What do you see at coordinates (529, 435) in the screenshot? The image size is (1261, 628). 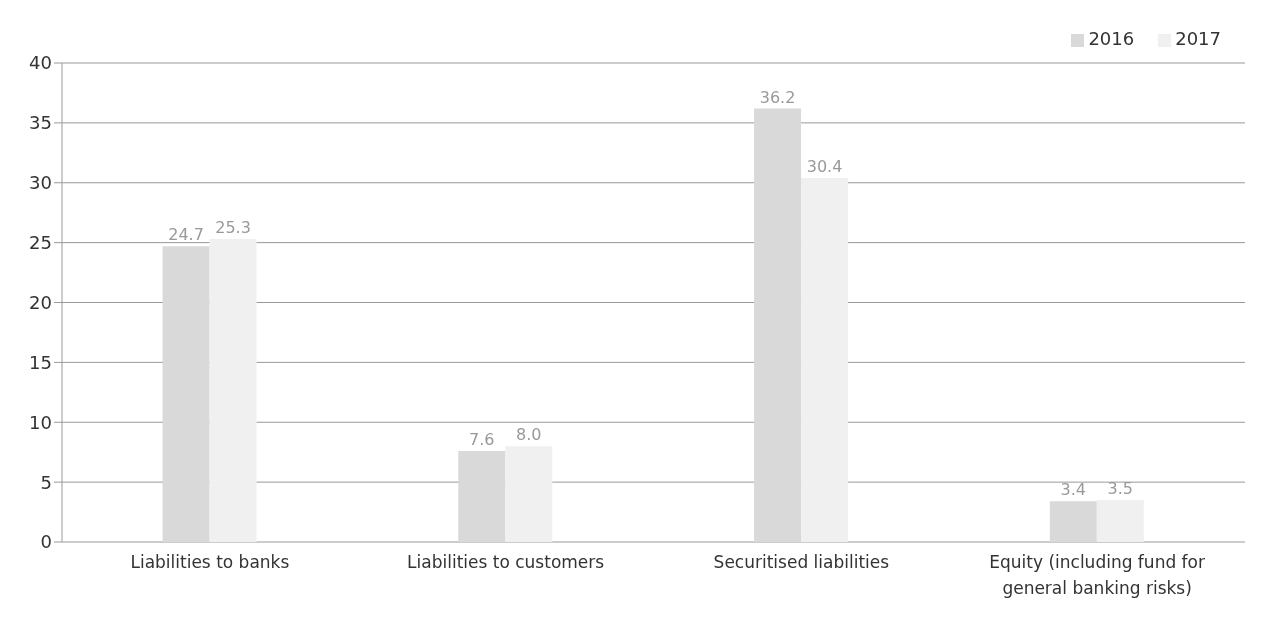 I see `data-label: 8.0` at bounding box center [529, 435].